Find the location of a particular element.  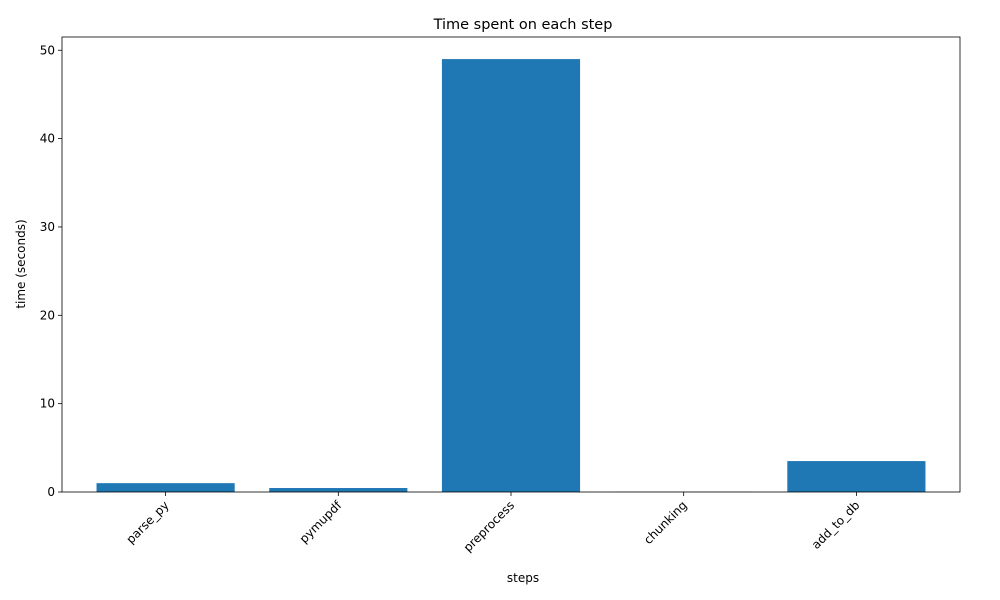

x-tick-label: preprocess is located at coordinates (489, 526).